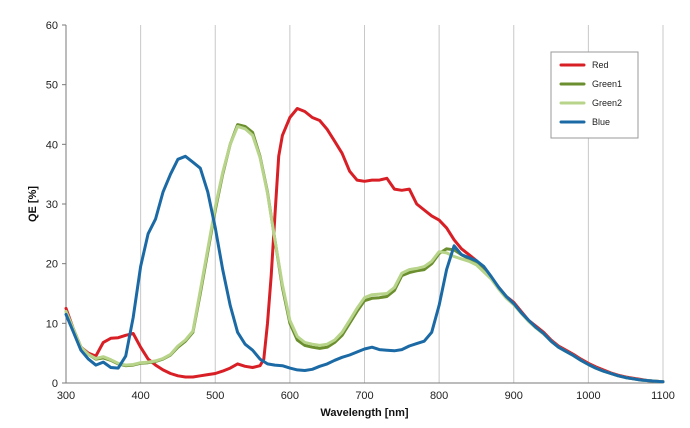 The height and width of the screenshot is (428, 690). I want to click on x-tick-label-900: 900, so click(514, 396).